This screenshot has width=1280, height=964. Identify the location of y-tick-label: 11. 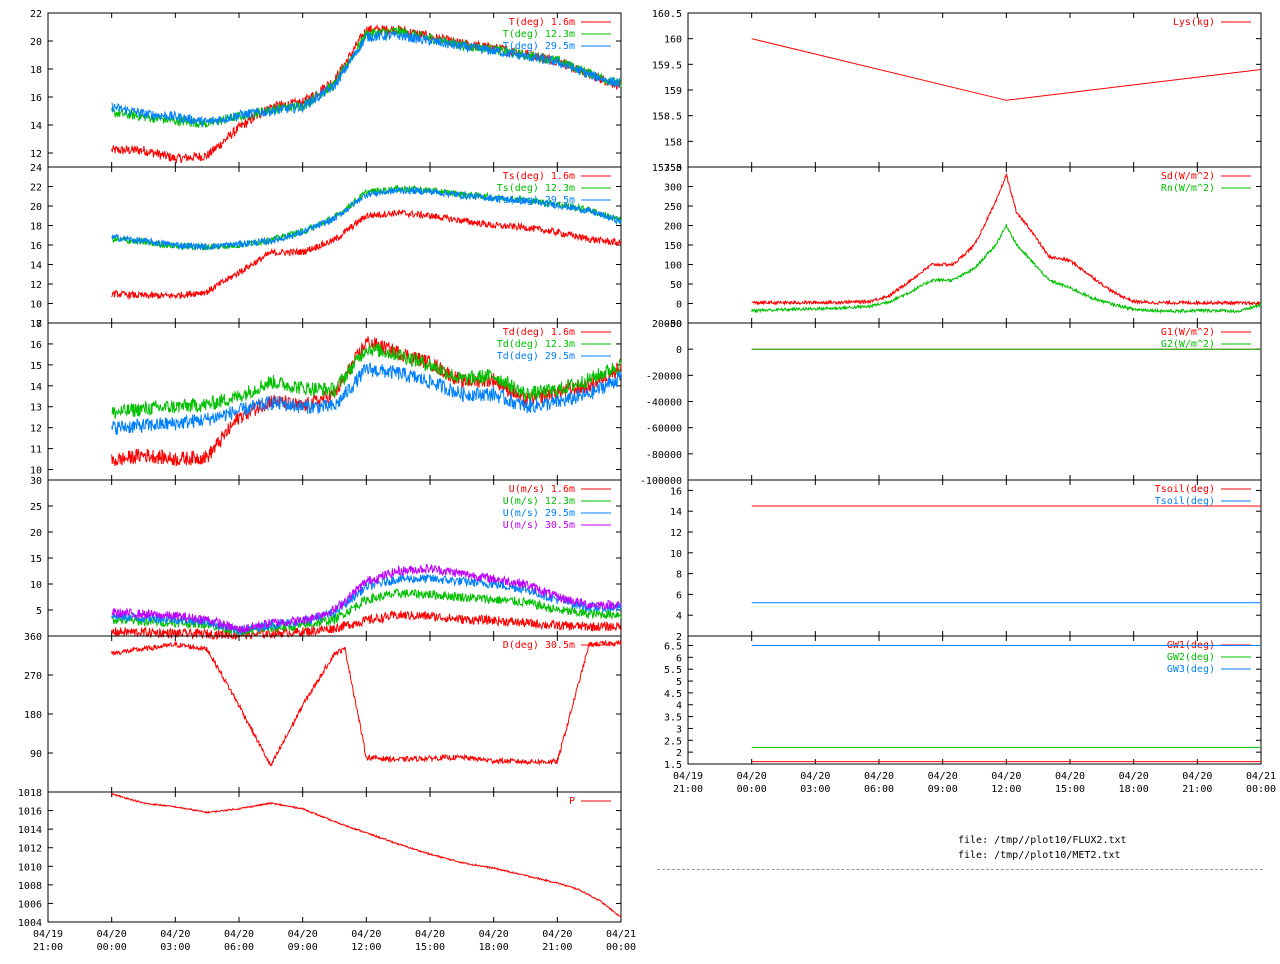
(36, 450).